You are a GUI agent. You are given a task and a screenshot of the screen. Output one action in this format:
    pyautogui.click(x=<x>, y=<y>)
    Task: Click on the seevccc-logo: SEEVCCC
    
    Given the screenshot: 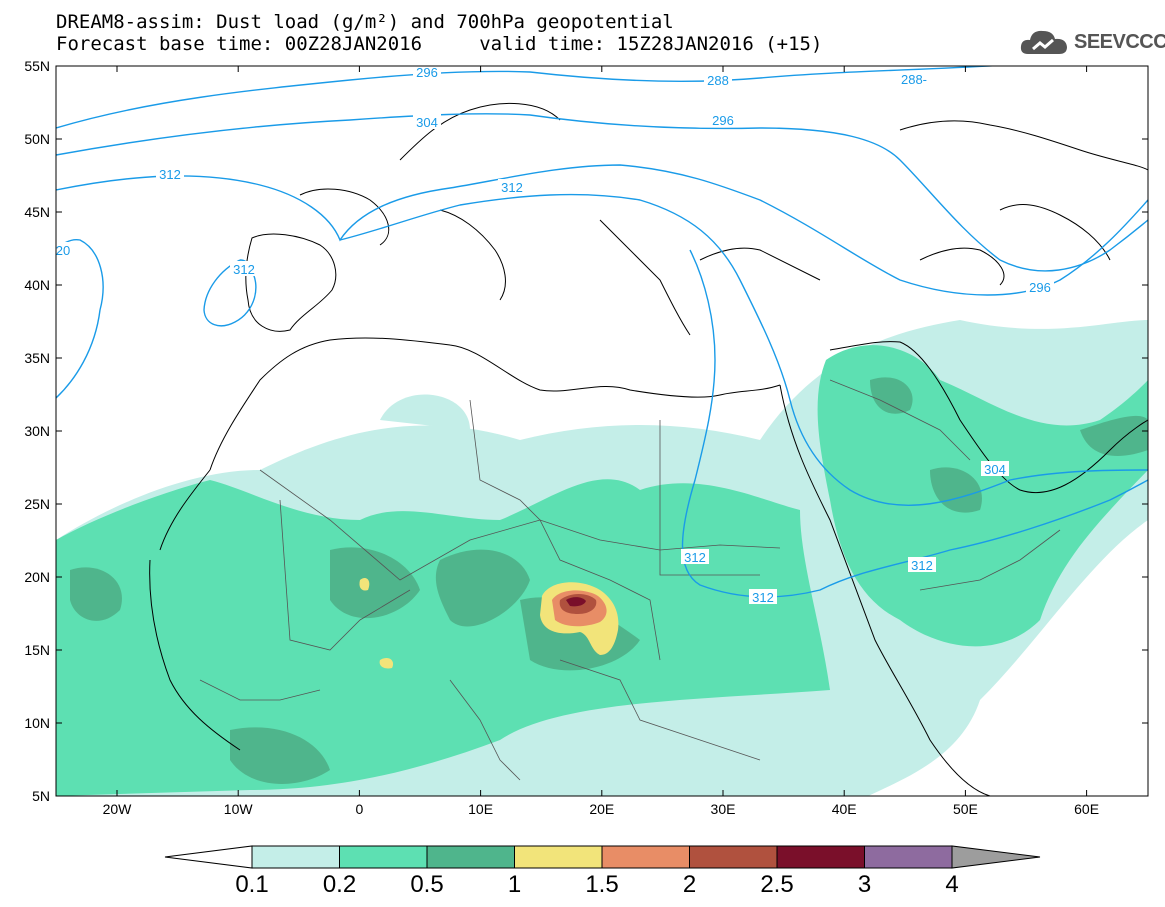 What is the action you would take?
    pyautogui.click(x=1091, y=42)
    